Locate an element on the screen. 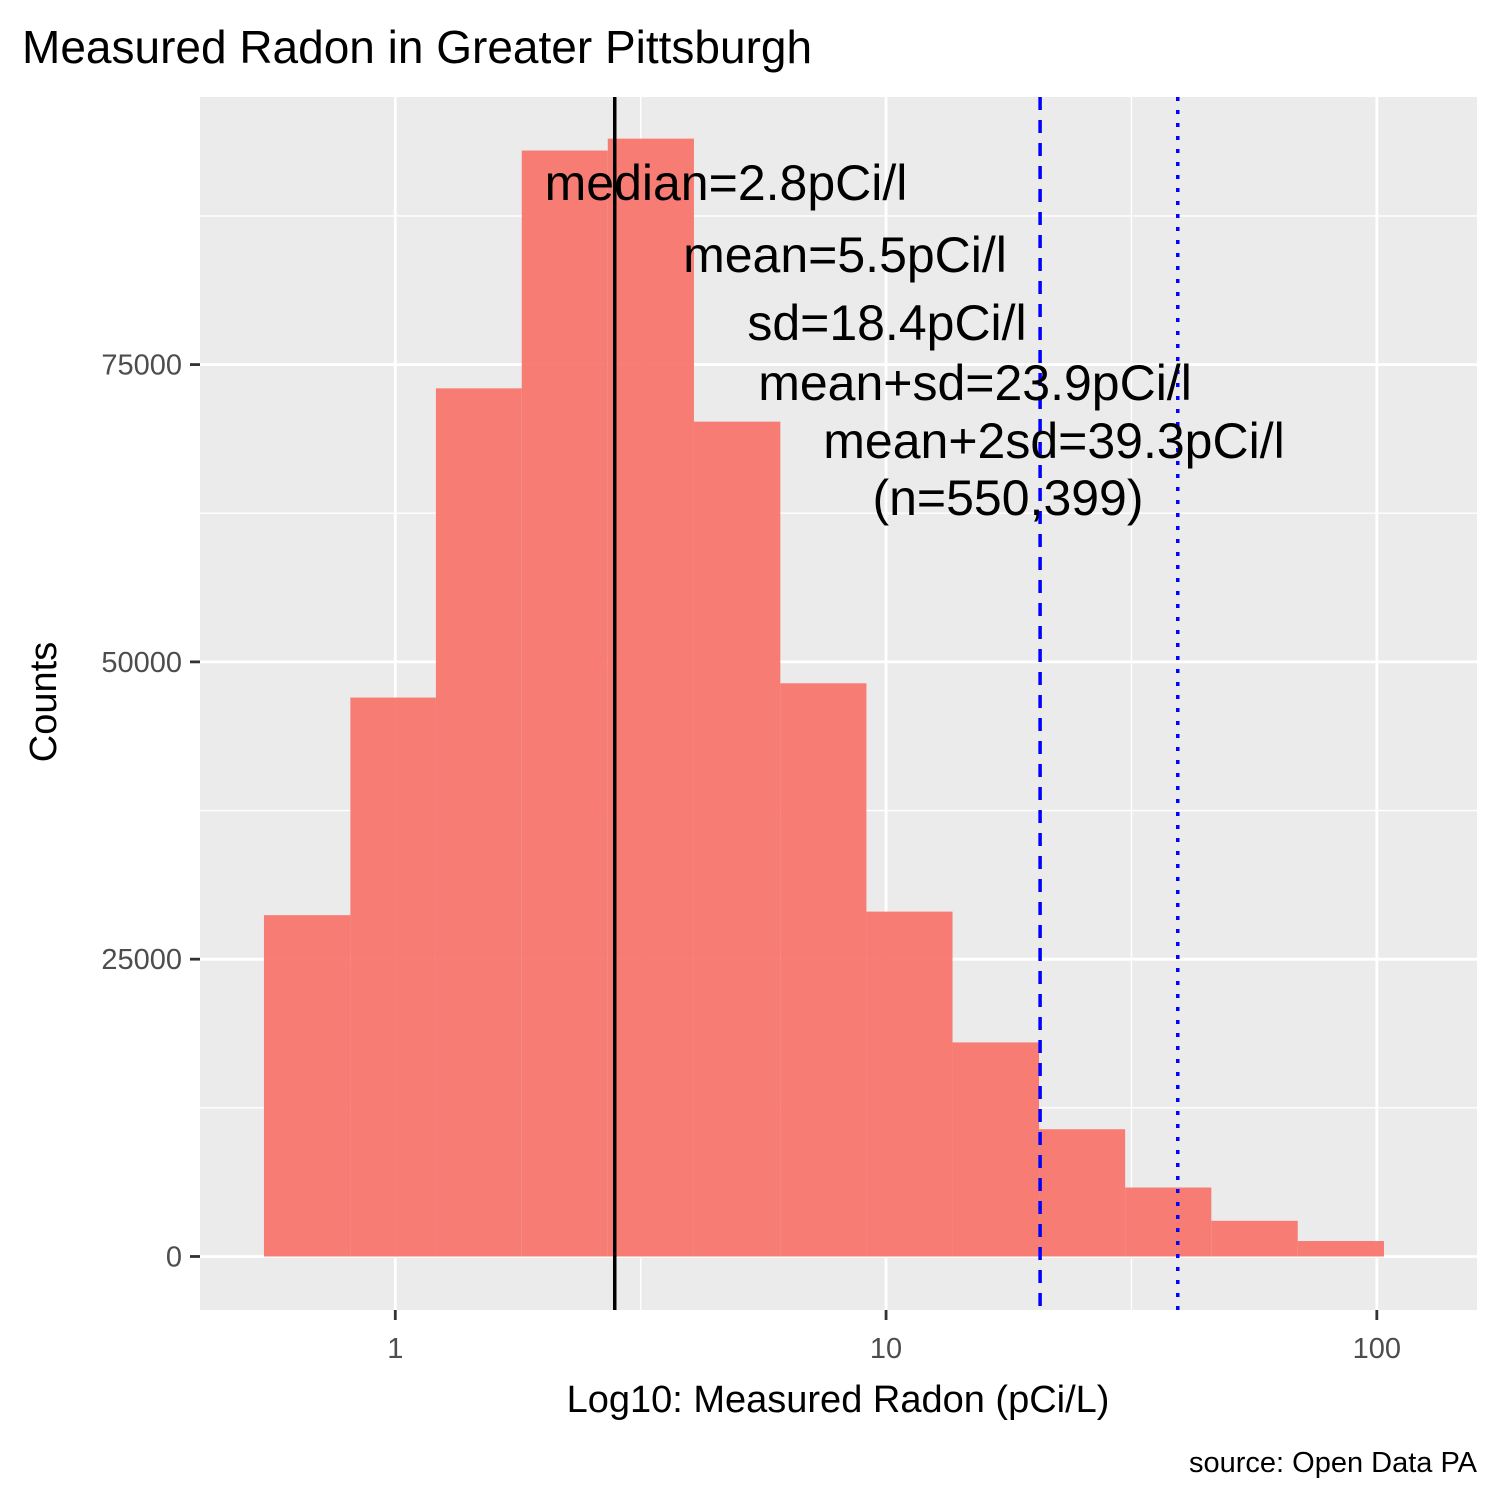 The image size is (1500, 1505). annotation-mean-plus-sd: mean+sd=23.9pCi/l is located at coordinates (975, 383).